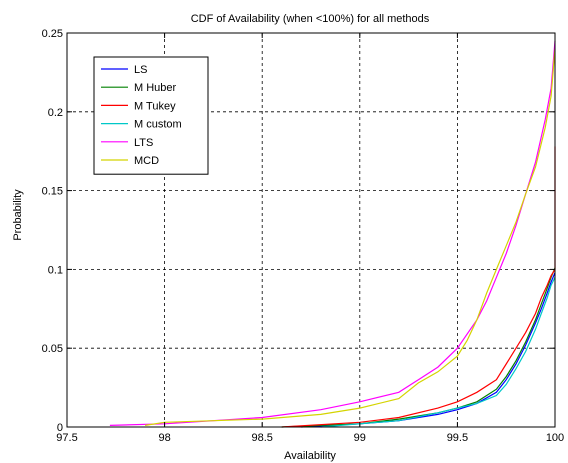  Describe the element at coordinates (438, 352) in the screenshot. I see `series-line-m-custom` at that location.